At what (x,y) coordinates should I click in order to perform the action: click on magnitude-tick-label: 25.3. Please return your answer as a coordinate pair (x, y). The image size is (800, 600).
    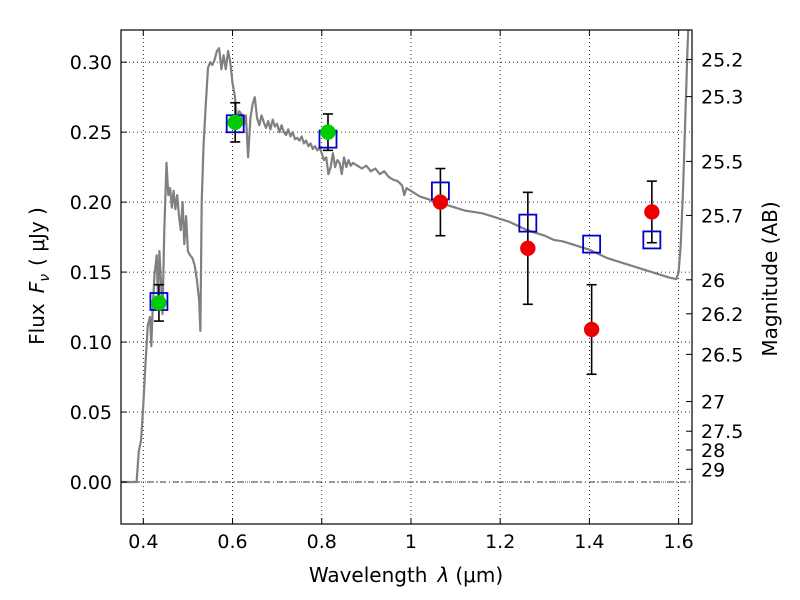
    Looking at the image, I should click on (722, 98).